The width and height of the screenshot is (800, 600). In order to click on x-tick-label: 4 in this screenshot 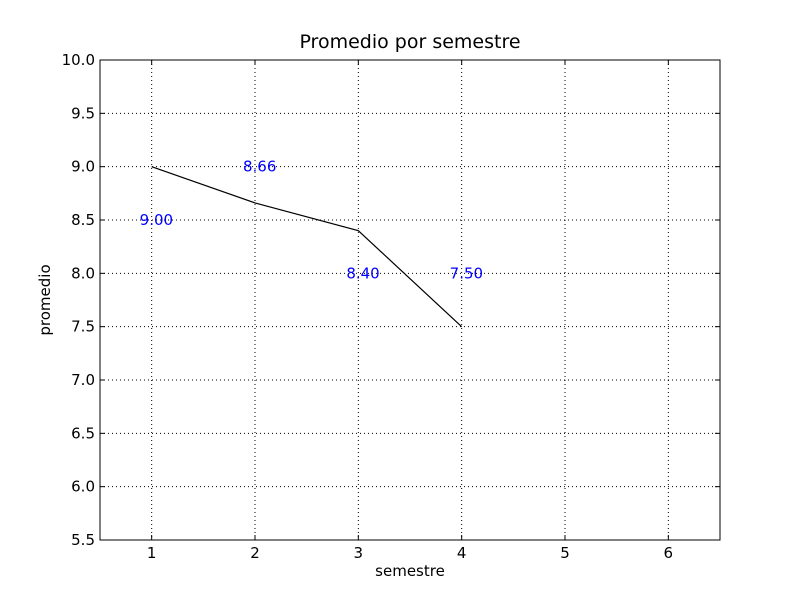, I will do `click(462, 553)`.